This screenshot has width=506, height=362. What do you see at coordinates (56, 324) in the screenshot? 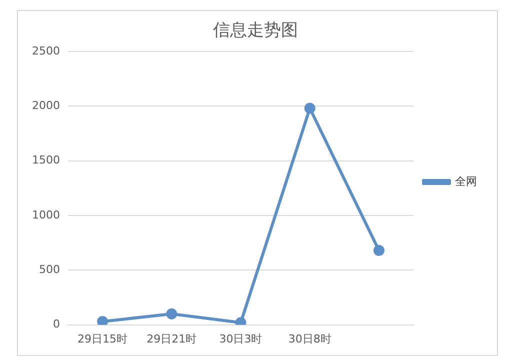
I see `y-tick-label: 0` at bounding box center [56, 324].